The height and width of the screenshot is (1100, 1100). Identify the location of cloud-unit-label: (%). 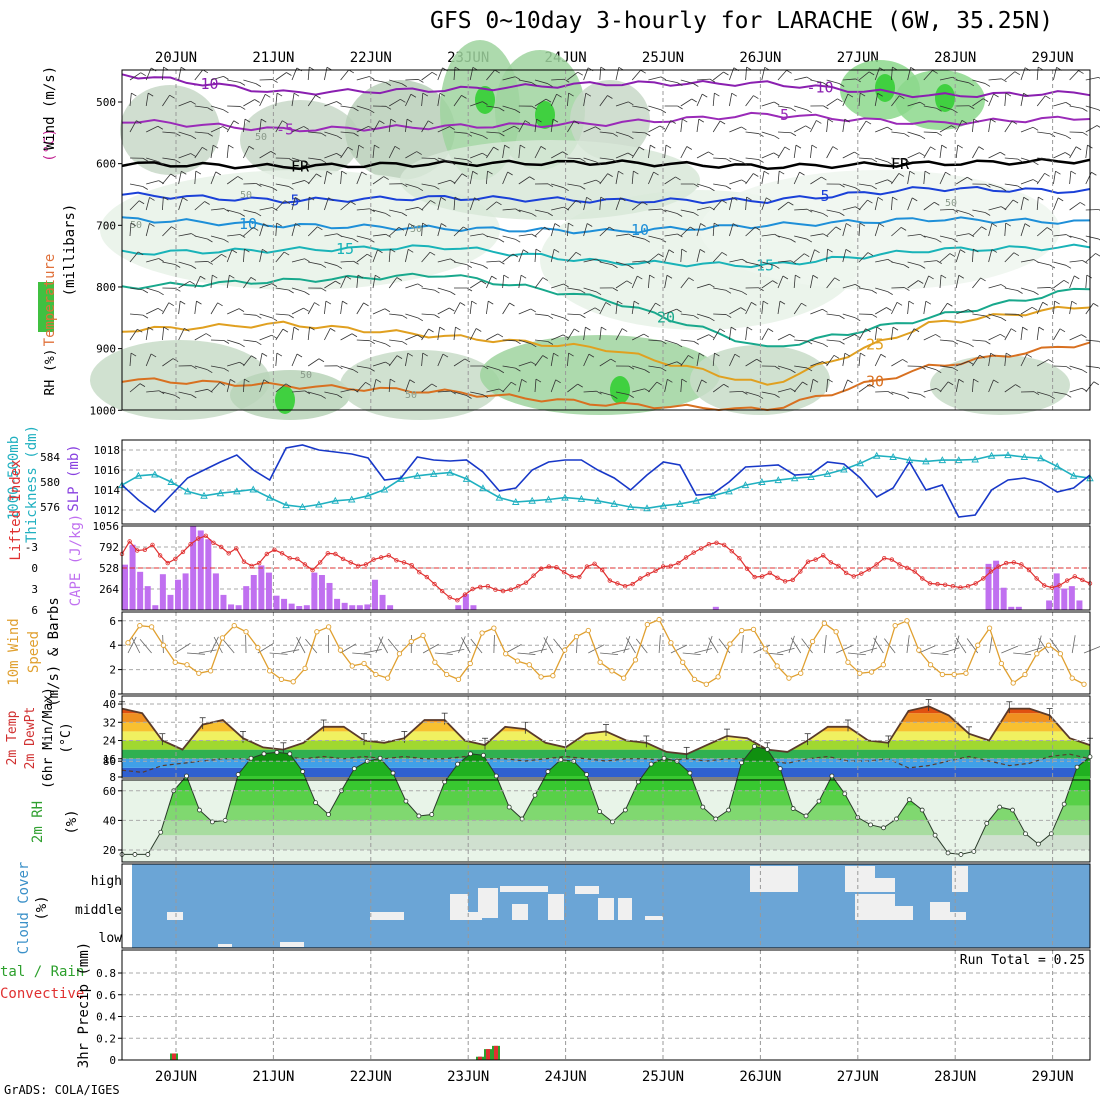
(42, 907).